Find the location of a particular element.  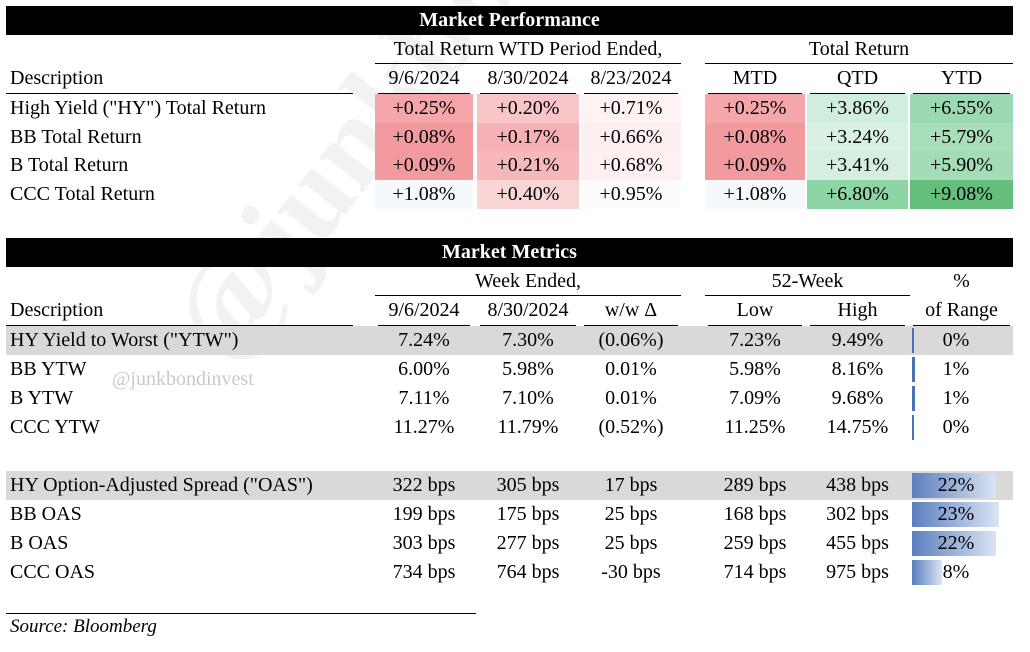

metrics-value-cell: 455 bps is located at coordinates (857, 543).